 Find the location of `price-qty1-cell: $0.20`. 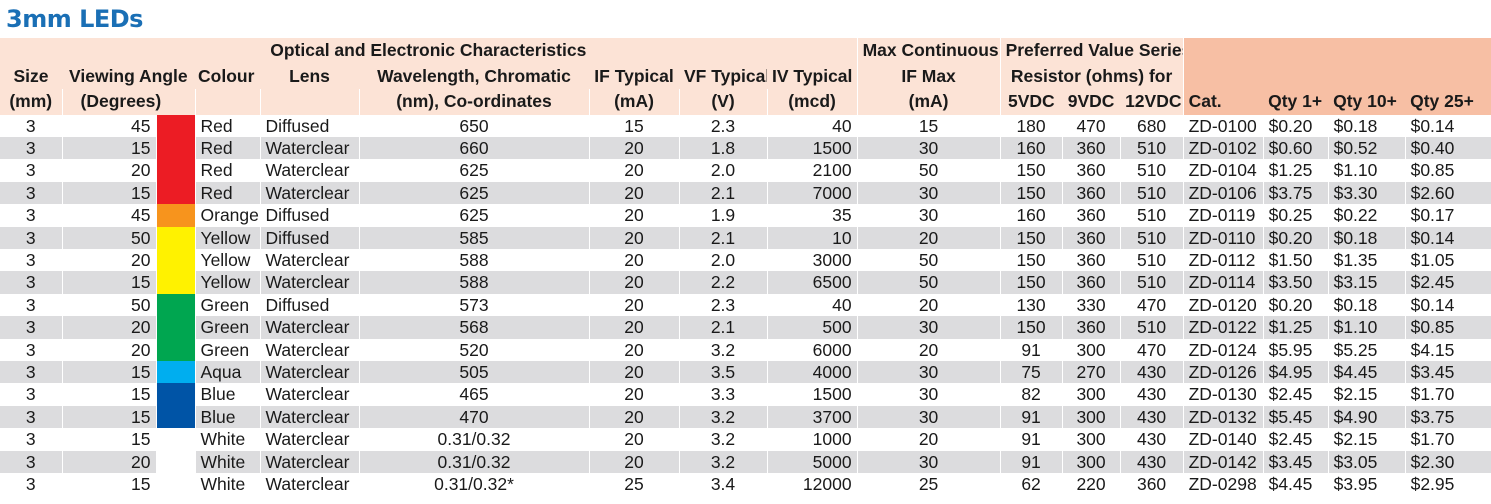

price-qty1-cell: $0.20 is located at coordinates (1296, 305).